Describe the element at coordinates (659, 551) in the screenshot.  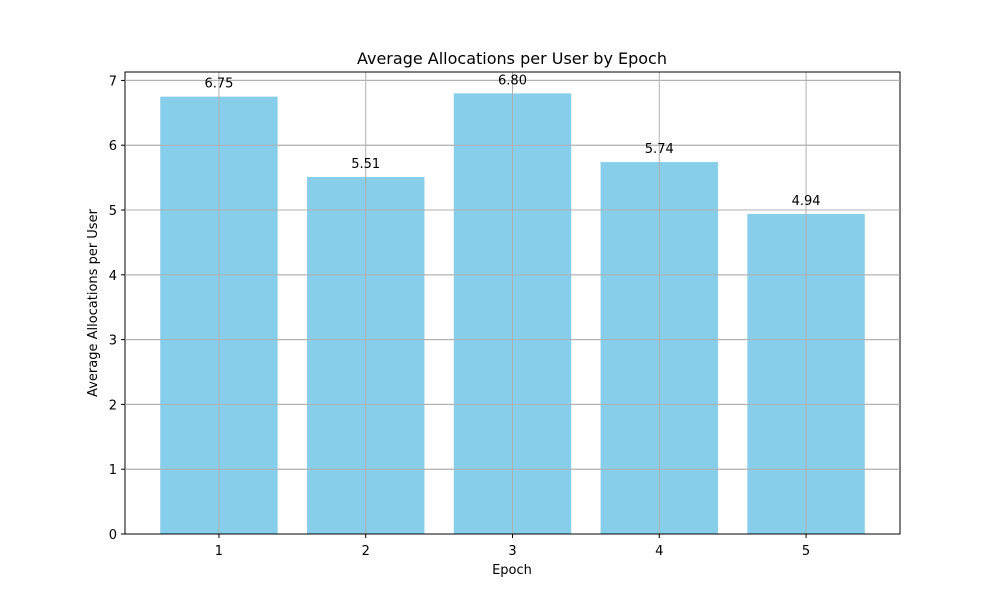
I see `x-tick-label: 4` at that location.